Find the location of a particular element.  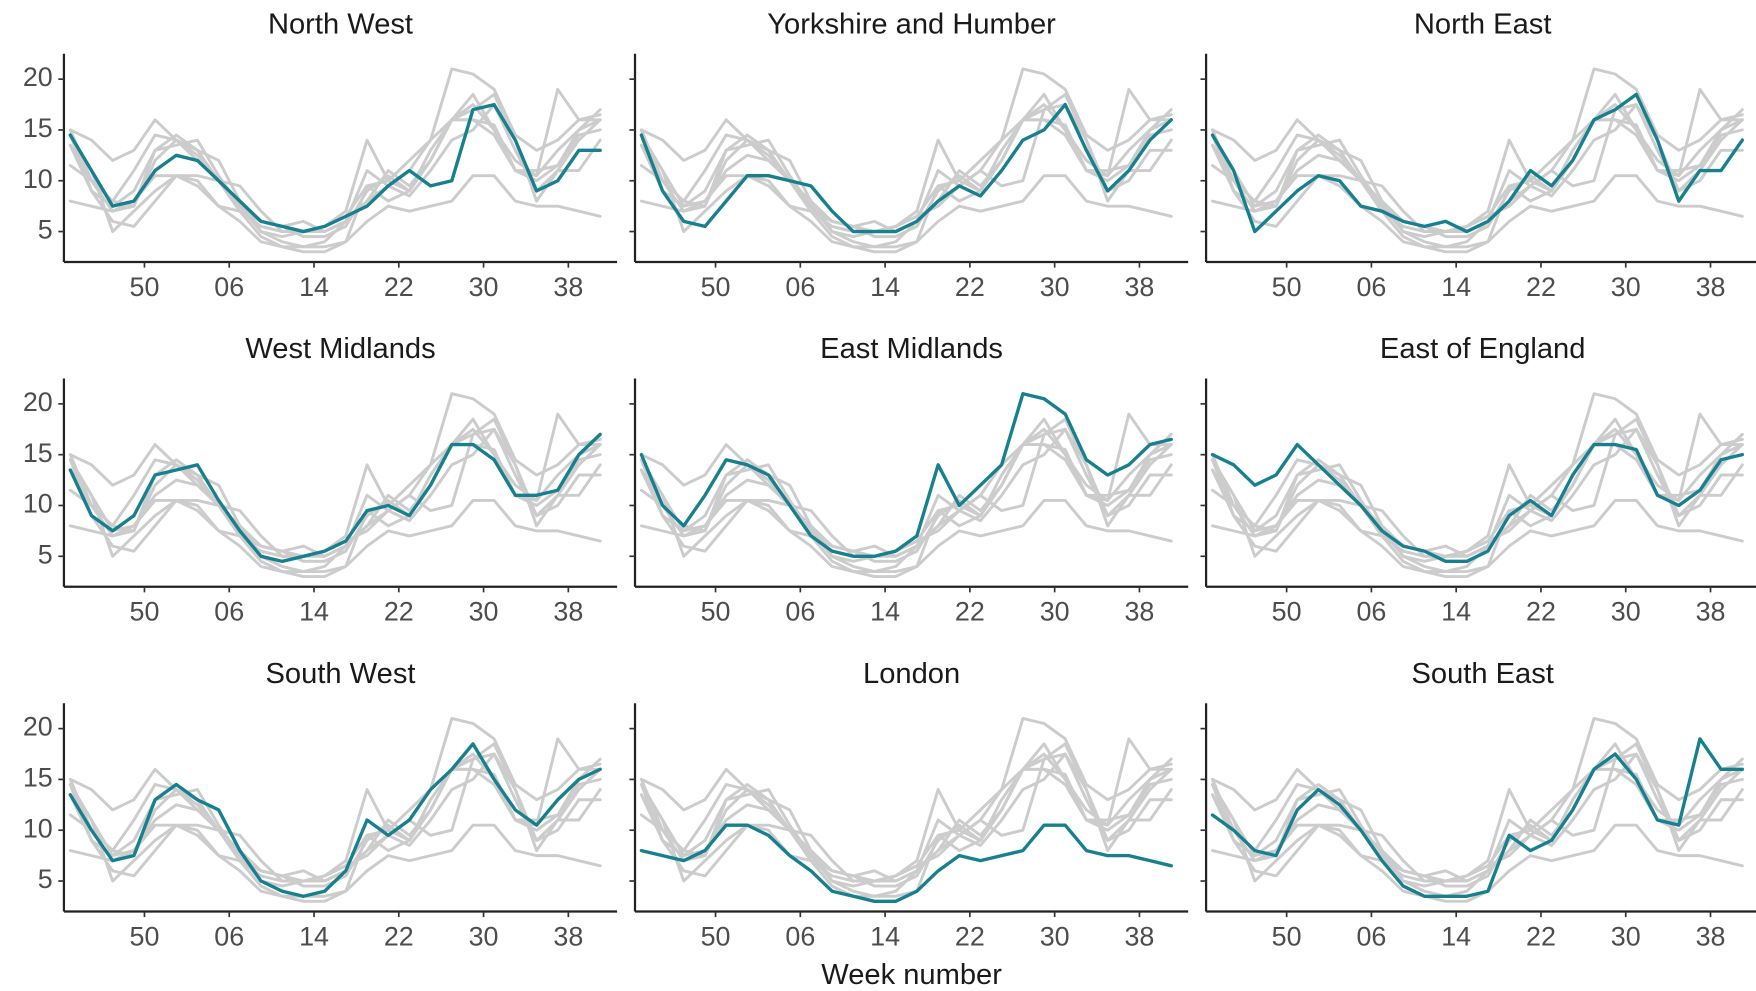

panel-title: North East is located at coordinates (1483, 24).